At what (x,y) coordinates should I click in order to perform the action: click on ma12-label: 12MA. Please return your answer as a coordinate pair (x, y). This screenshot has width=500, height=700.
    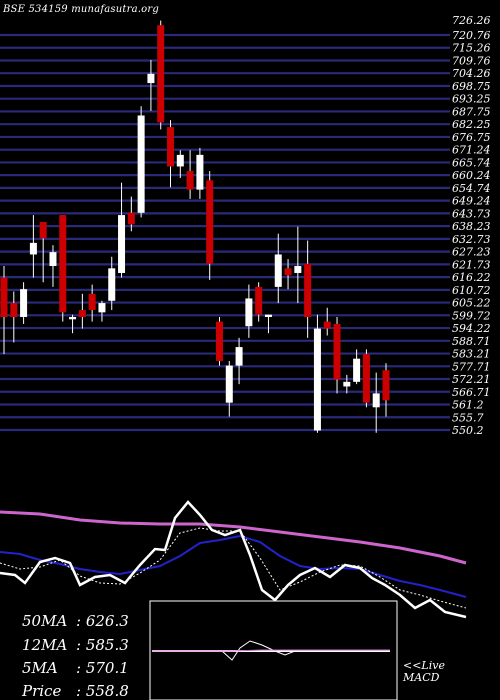
    Looking at the image, I should click on (45, 645).